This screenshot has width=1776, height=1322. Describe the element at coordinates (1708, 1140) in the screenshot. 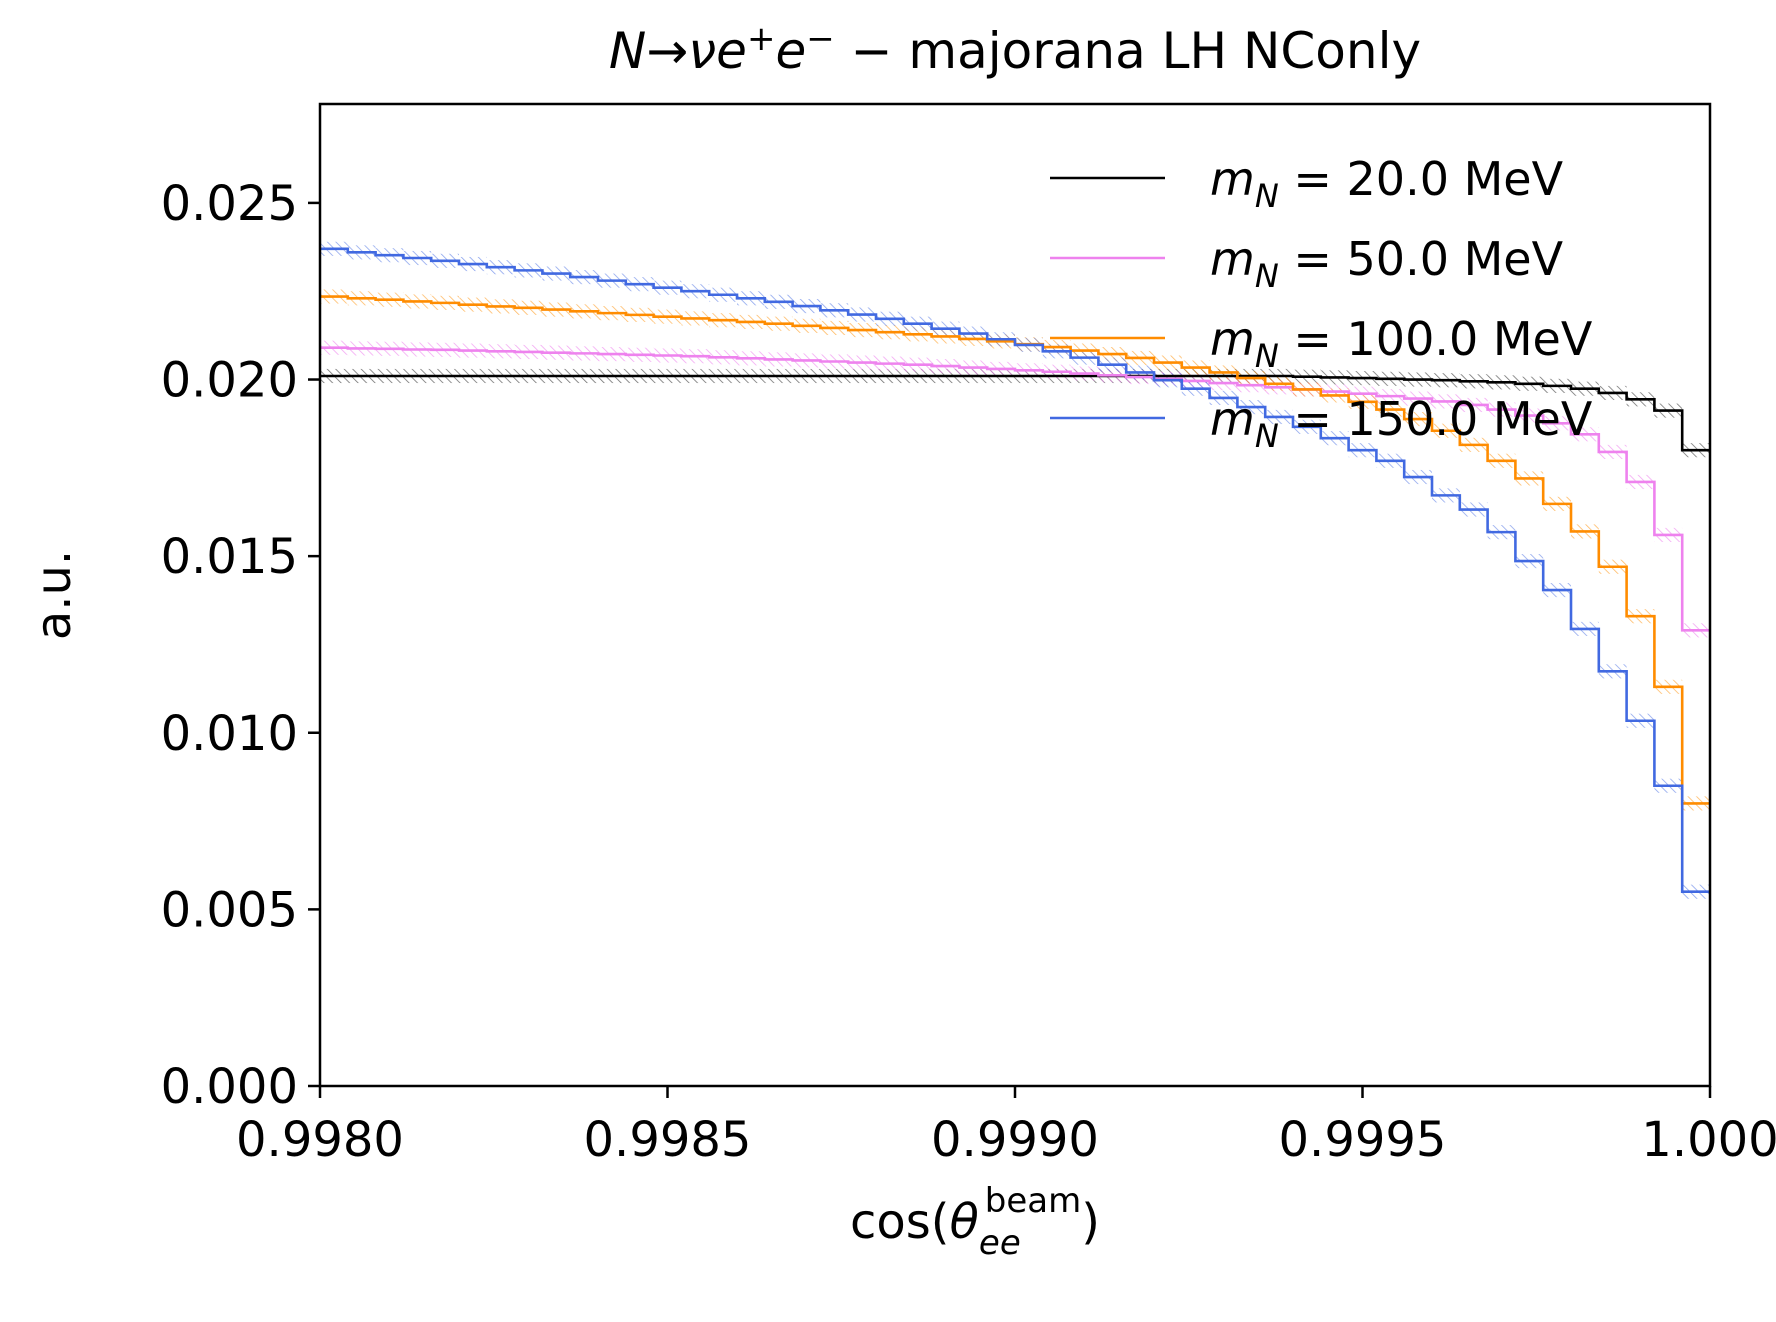

I see `x-tick-label: 1.000` at that location.